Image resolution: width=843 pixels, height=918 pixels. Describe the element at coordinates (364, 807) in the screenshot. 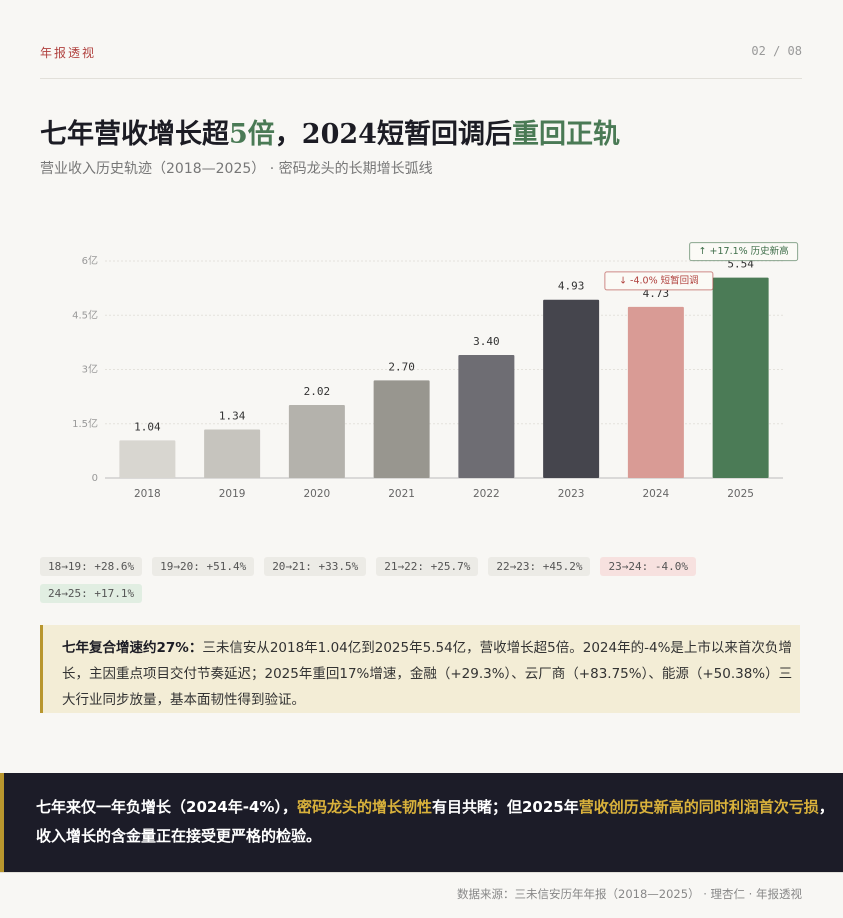

I see `banner-segment: 密码龙头的增长韧性` at that location.